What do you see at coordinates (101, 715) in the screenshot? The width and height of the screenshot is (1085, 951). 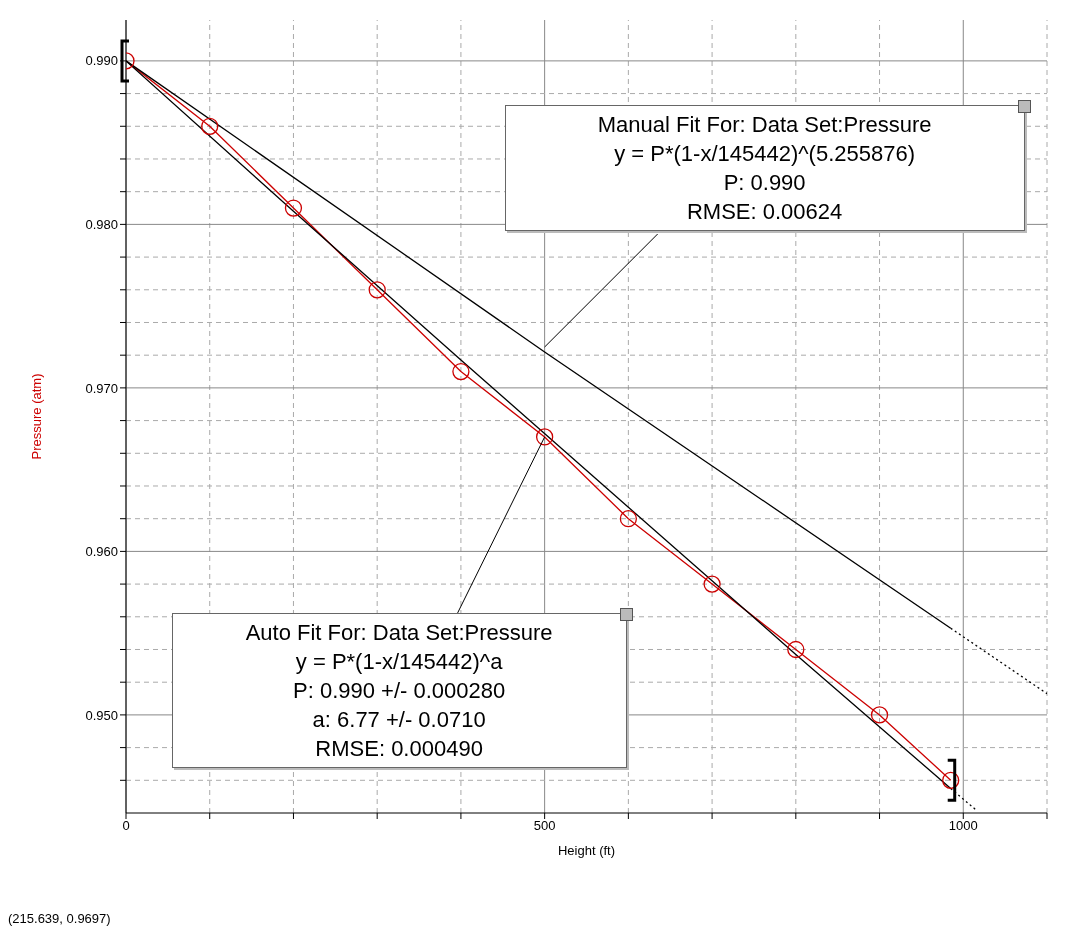 I see `y-tick-label: 0.950` at bounding box center [101, 715].